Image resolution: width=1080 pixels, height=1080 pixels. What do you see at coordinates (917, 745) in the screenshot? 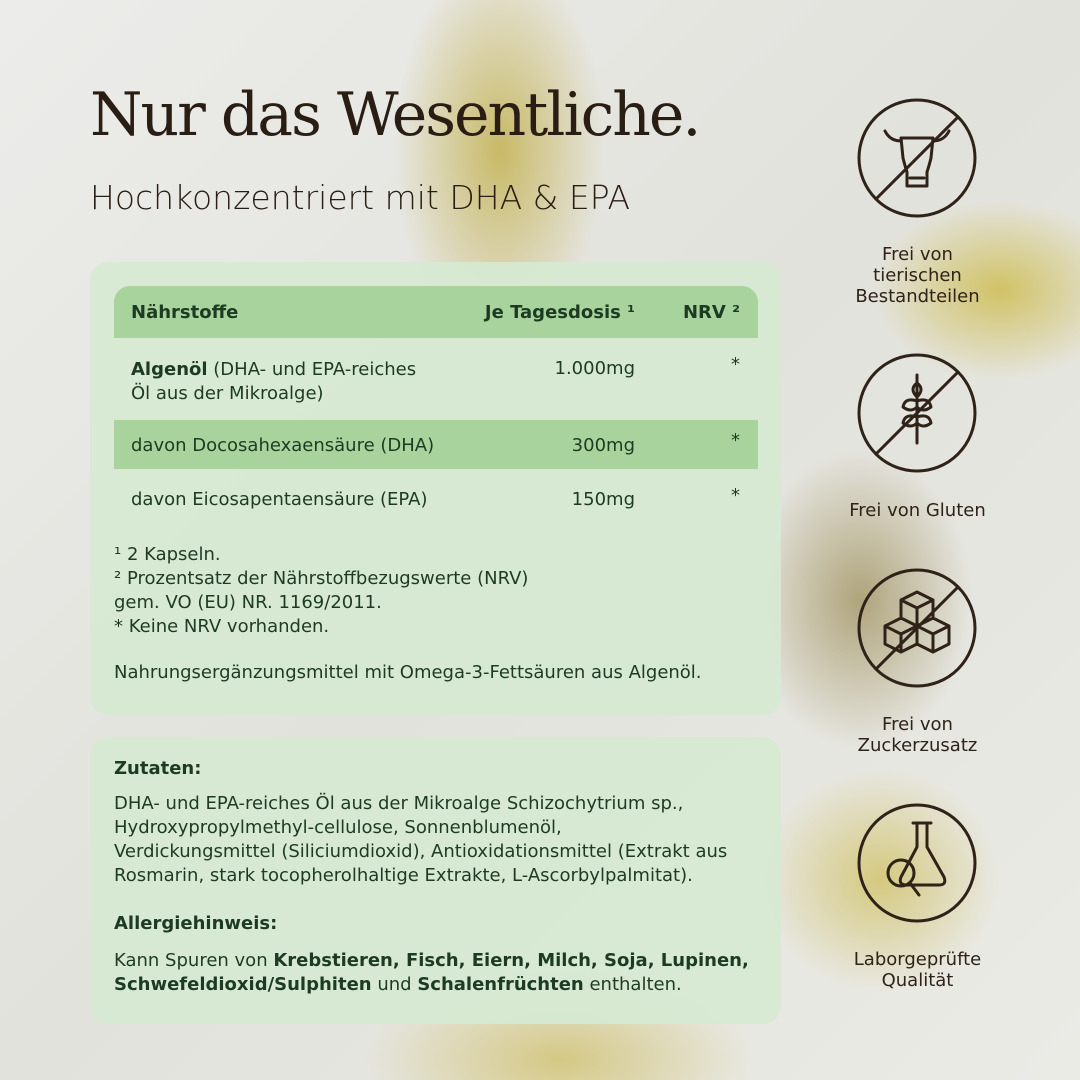
I see `label-line: Zuckerzusatz` at bounding box center [917, 745].